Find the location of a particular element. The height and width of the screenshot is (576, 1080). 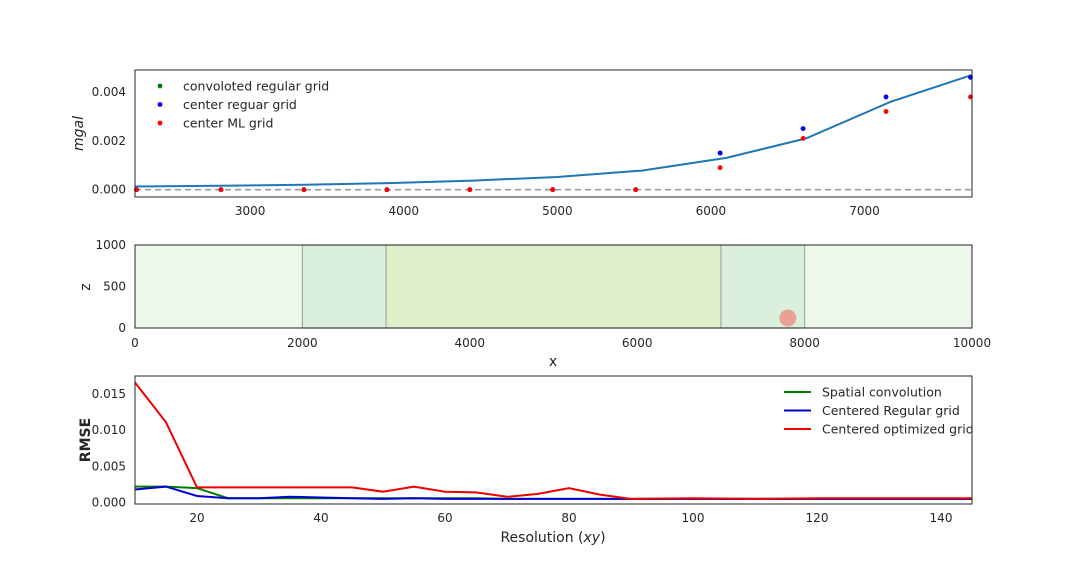

x-tick-label: 80 is located at coordinates (568, 518).